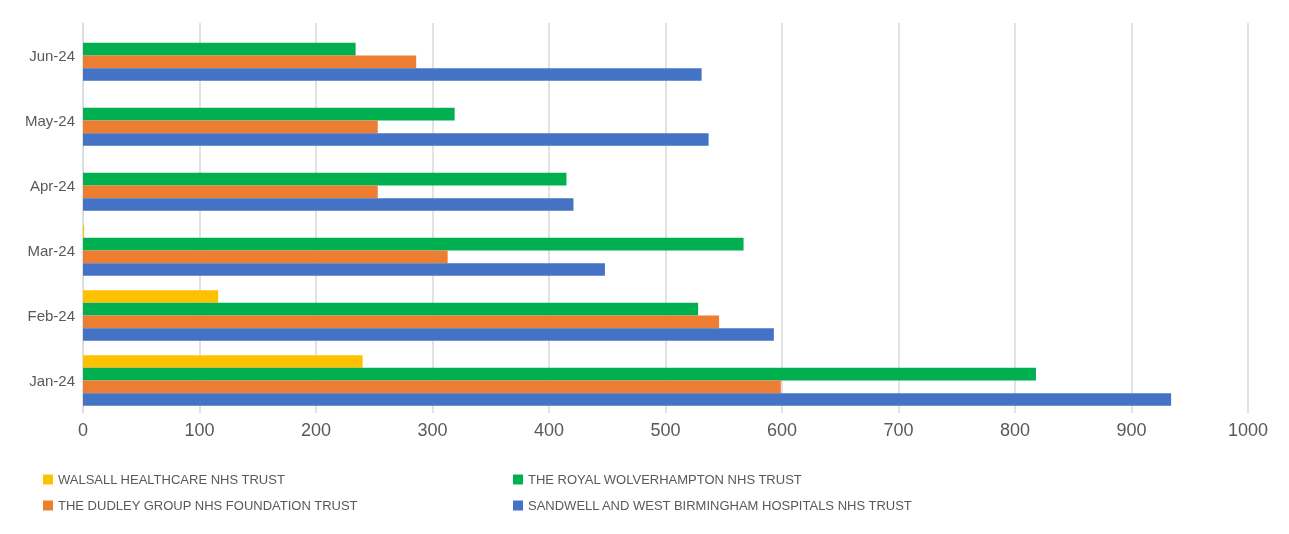 This screenshot has width=1289, height=534. What do you see at coordinates (1015, 430) in the screenshot?
I see `x-tick-label: 800` at bounding box center [1015, 430].